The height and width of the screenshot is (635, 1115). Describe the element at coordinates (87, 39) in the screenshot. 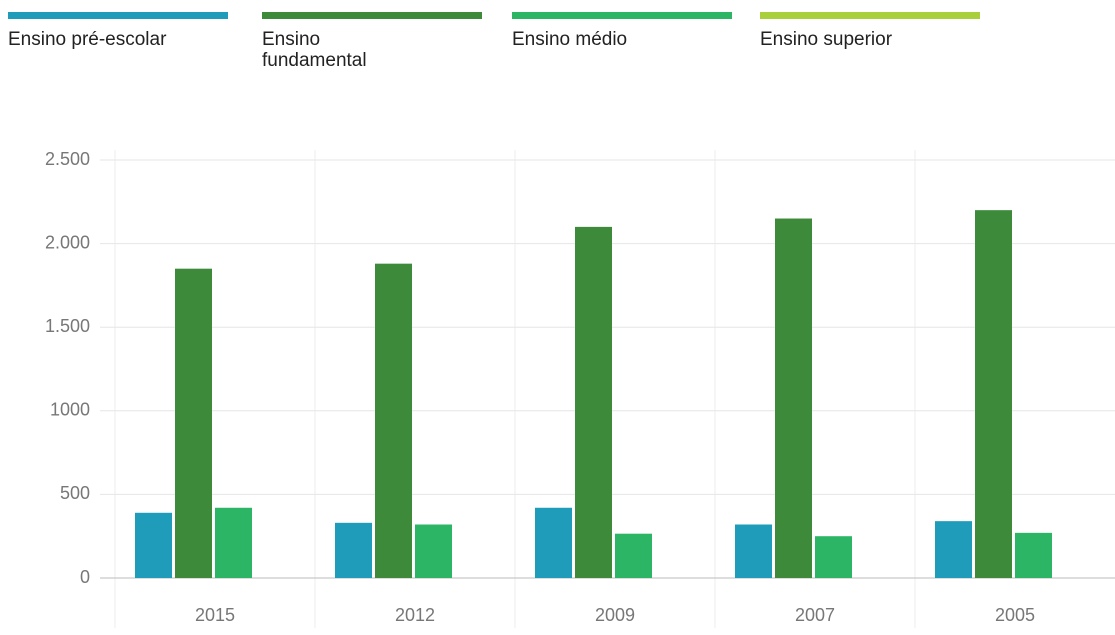

I see `legend-label: Ensino pré-escolar` at that location.